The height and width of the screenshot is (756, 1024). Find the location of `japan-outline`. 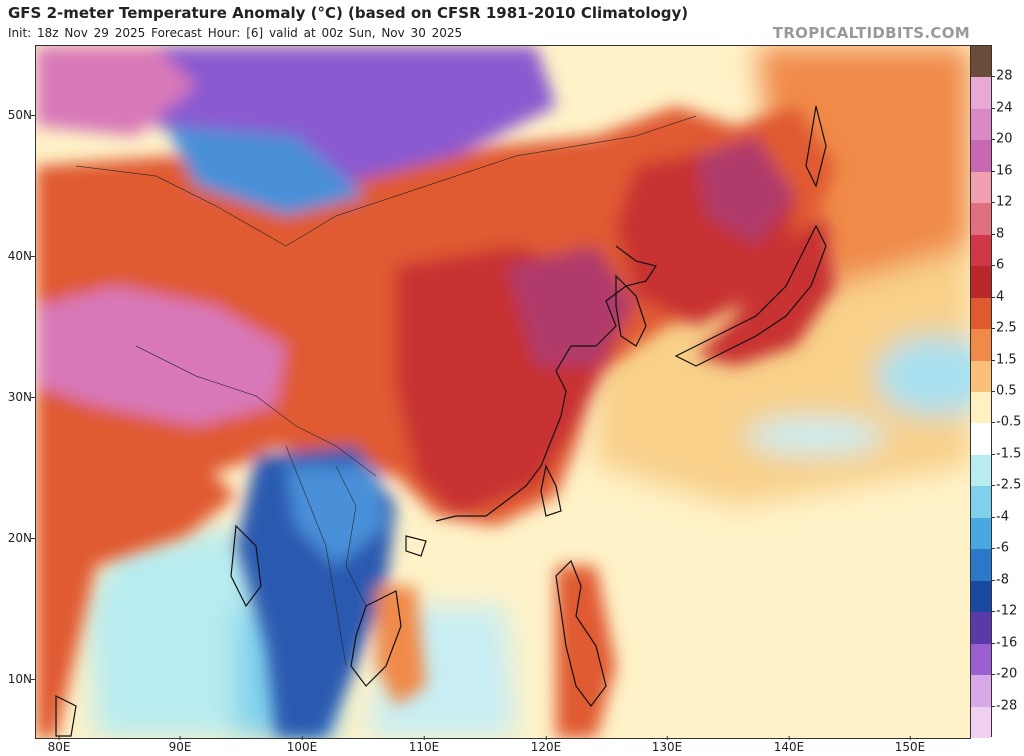

japan-outline is located at coordinates (750, 295).